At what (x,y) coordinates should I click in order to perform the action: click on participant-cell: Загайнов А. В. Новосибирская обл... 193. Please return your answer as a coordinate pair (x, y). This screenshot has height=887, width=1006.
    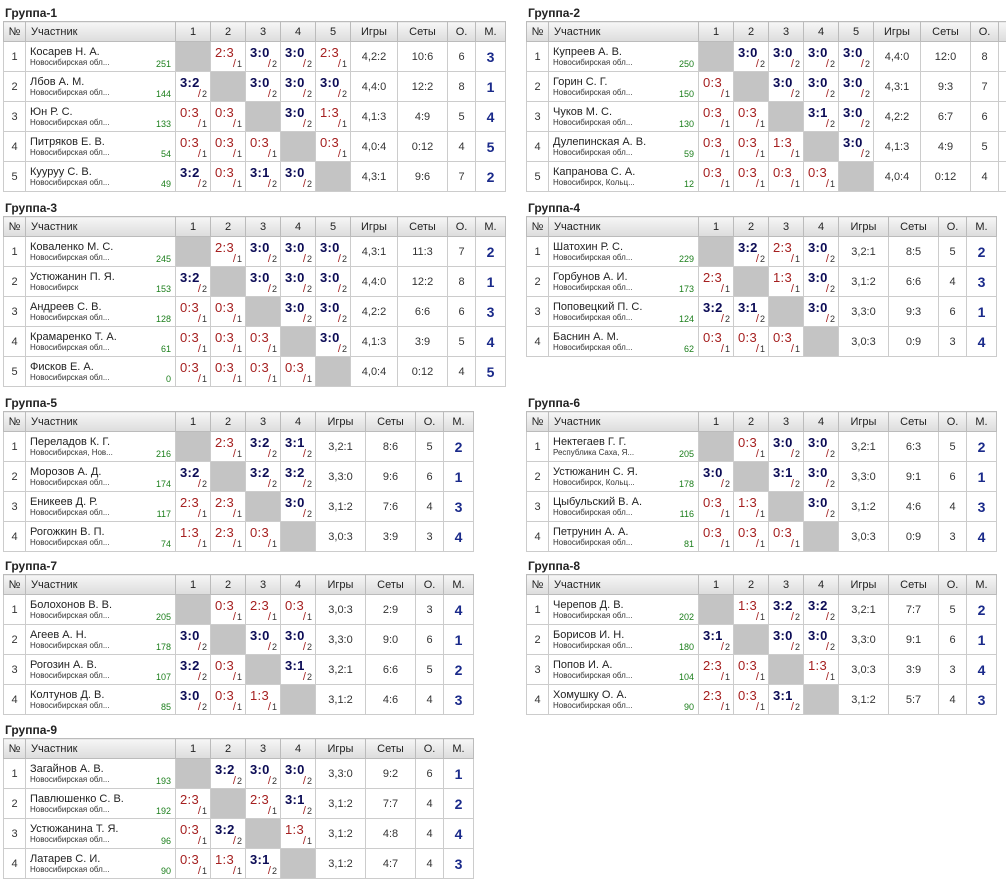
    Looking at the image, I should click on (100, 773).